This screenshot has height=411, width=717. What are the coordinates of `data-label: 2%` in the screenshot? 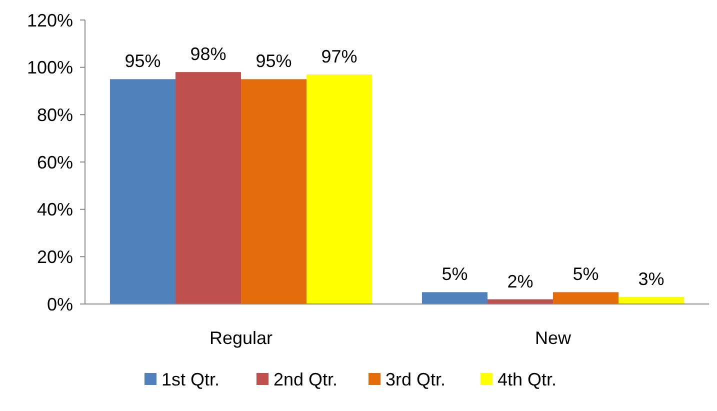 It's located at (520, 281).